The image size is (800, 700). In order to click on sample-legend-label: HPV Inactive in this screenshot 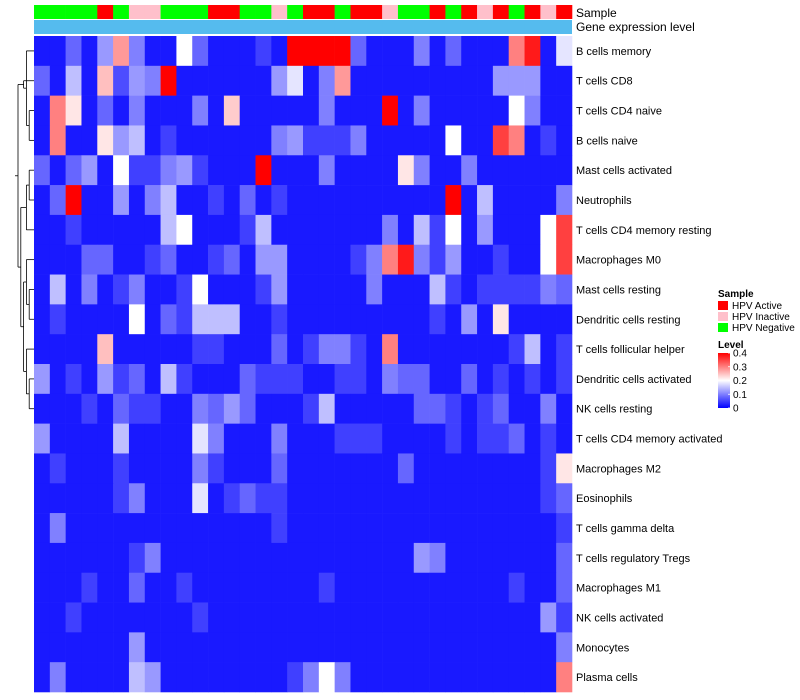, I will do `click(761, 317)`.